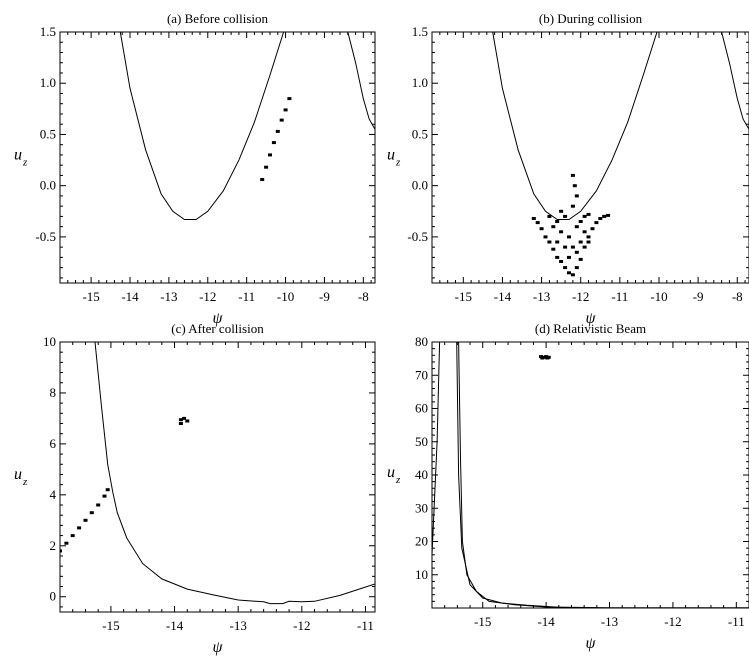 Image resolution: width=749 pixels, height=662 pixels. What do you see at coordinates (420, 82) in the screenshot?
I see `y-tick-label: 1.0` at bounding box center [420, 82].